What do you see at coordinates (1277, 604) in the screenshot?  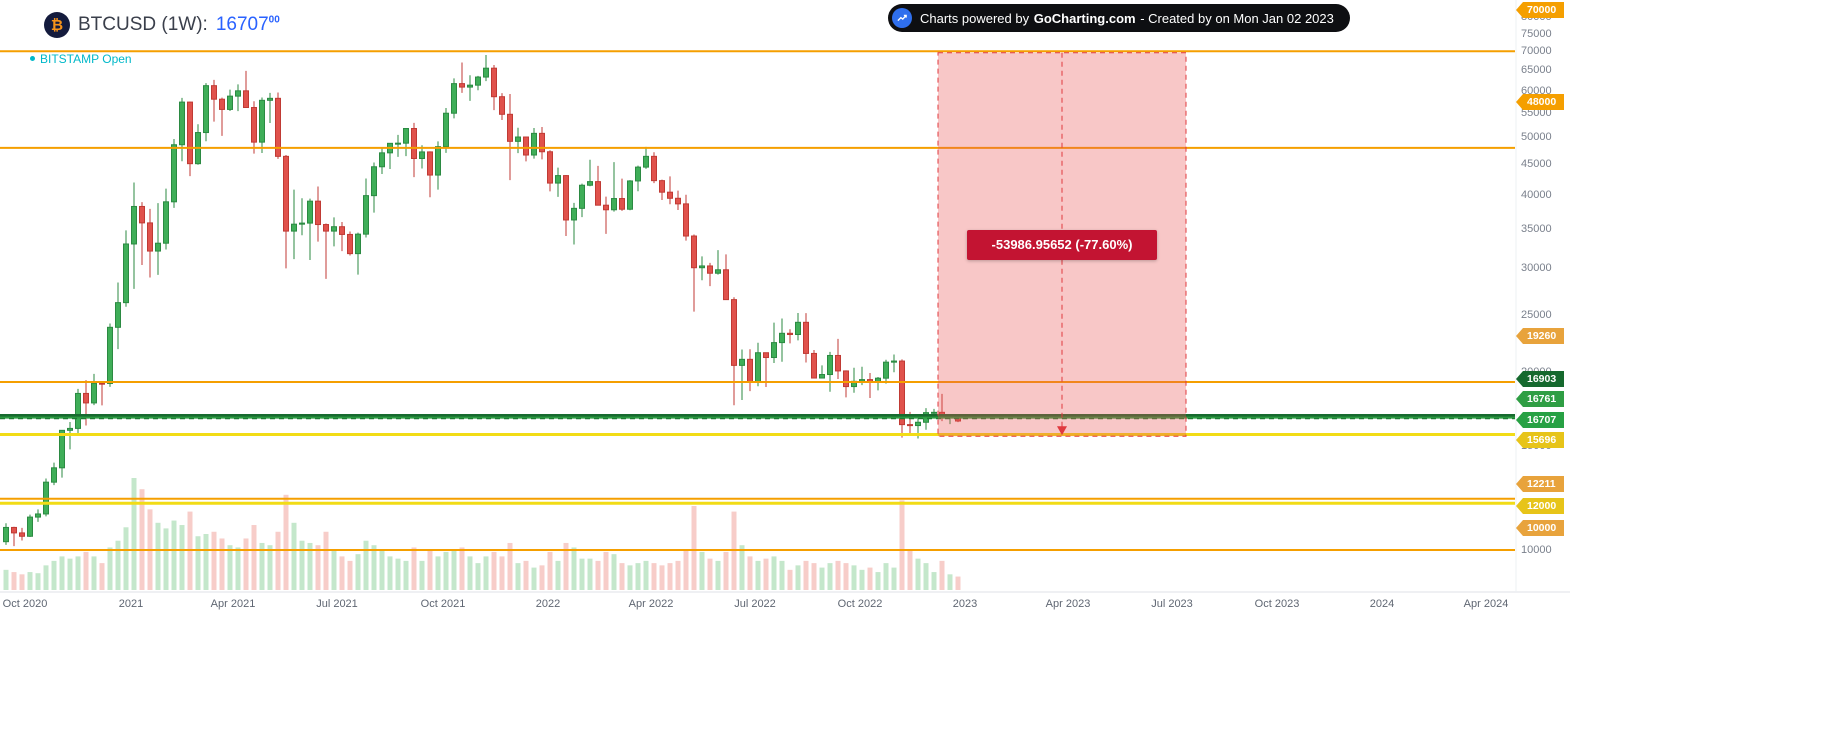 I see `time-tick-label: Oct 2023` at bounding box center [1277, 604].